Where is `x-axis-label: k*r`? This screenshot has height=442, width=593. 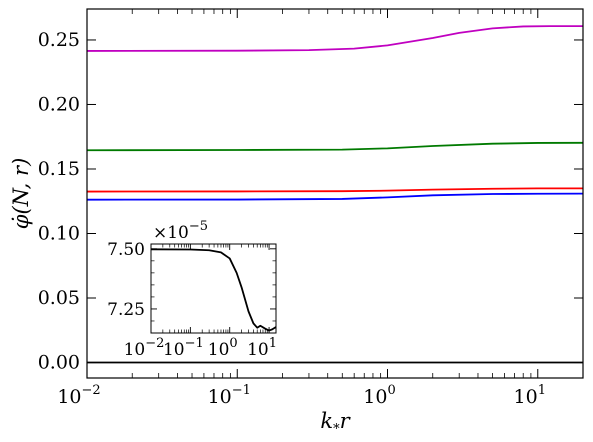
x-axis-label: k*r is located at coordinates (335, 423).